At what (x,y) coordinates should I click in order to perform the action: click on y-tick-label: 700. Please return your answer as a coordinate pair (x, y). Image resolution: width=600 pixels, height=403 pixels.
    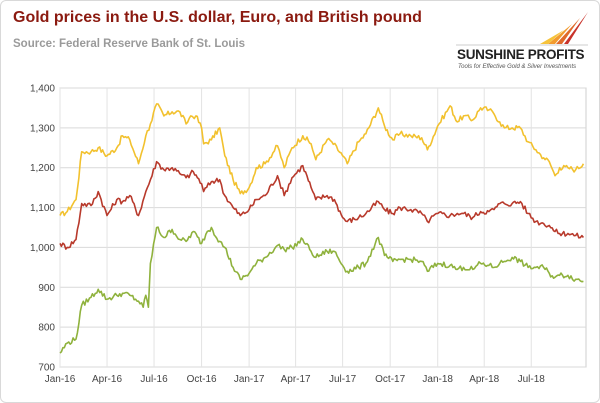
    Looking at the image, I should click on (46, 368).